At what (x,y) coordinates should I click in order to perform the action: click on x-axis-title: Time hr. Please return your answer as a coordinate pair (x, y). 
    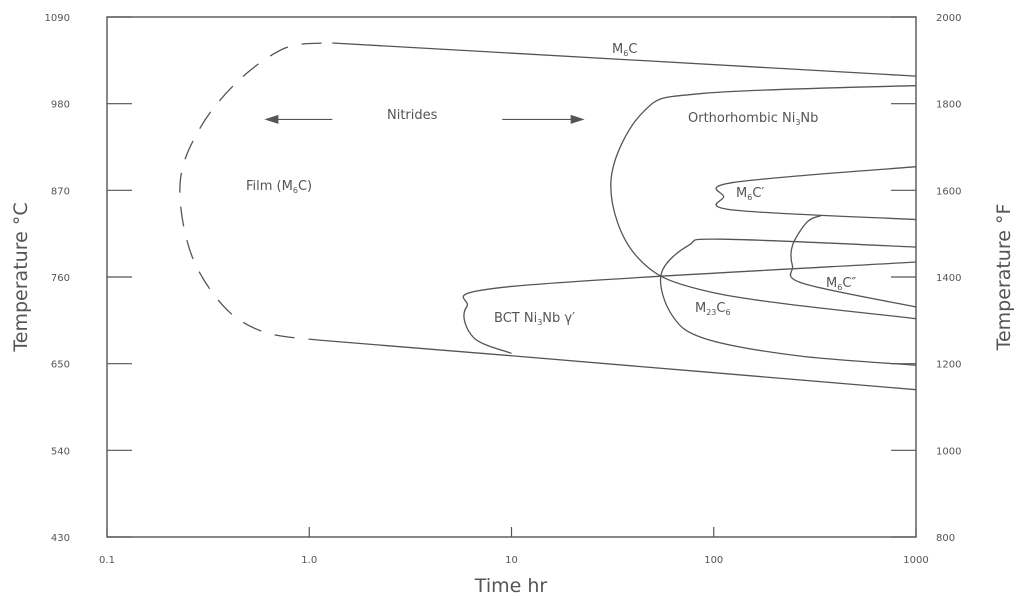
    Looking at the image, I should click on (511, 586).